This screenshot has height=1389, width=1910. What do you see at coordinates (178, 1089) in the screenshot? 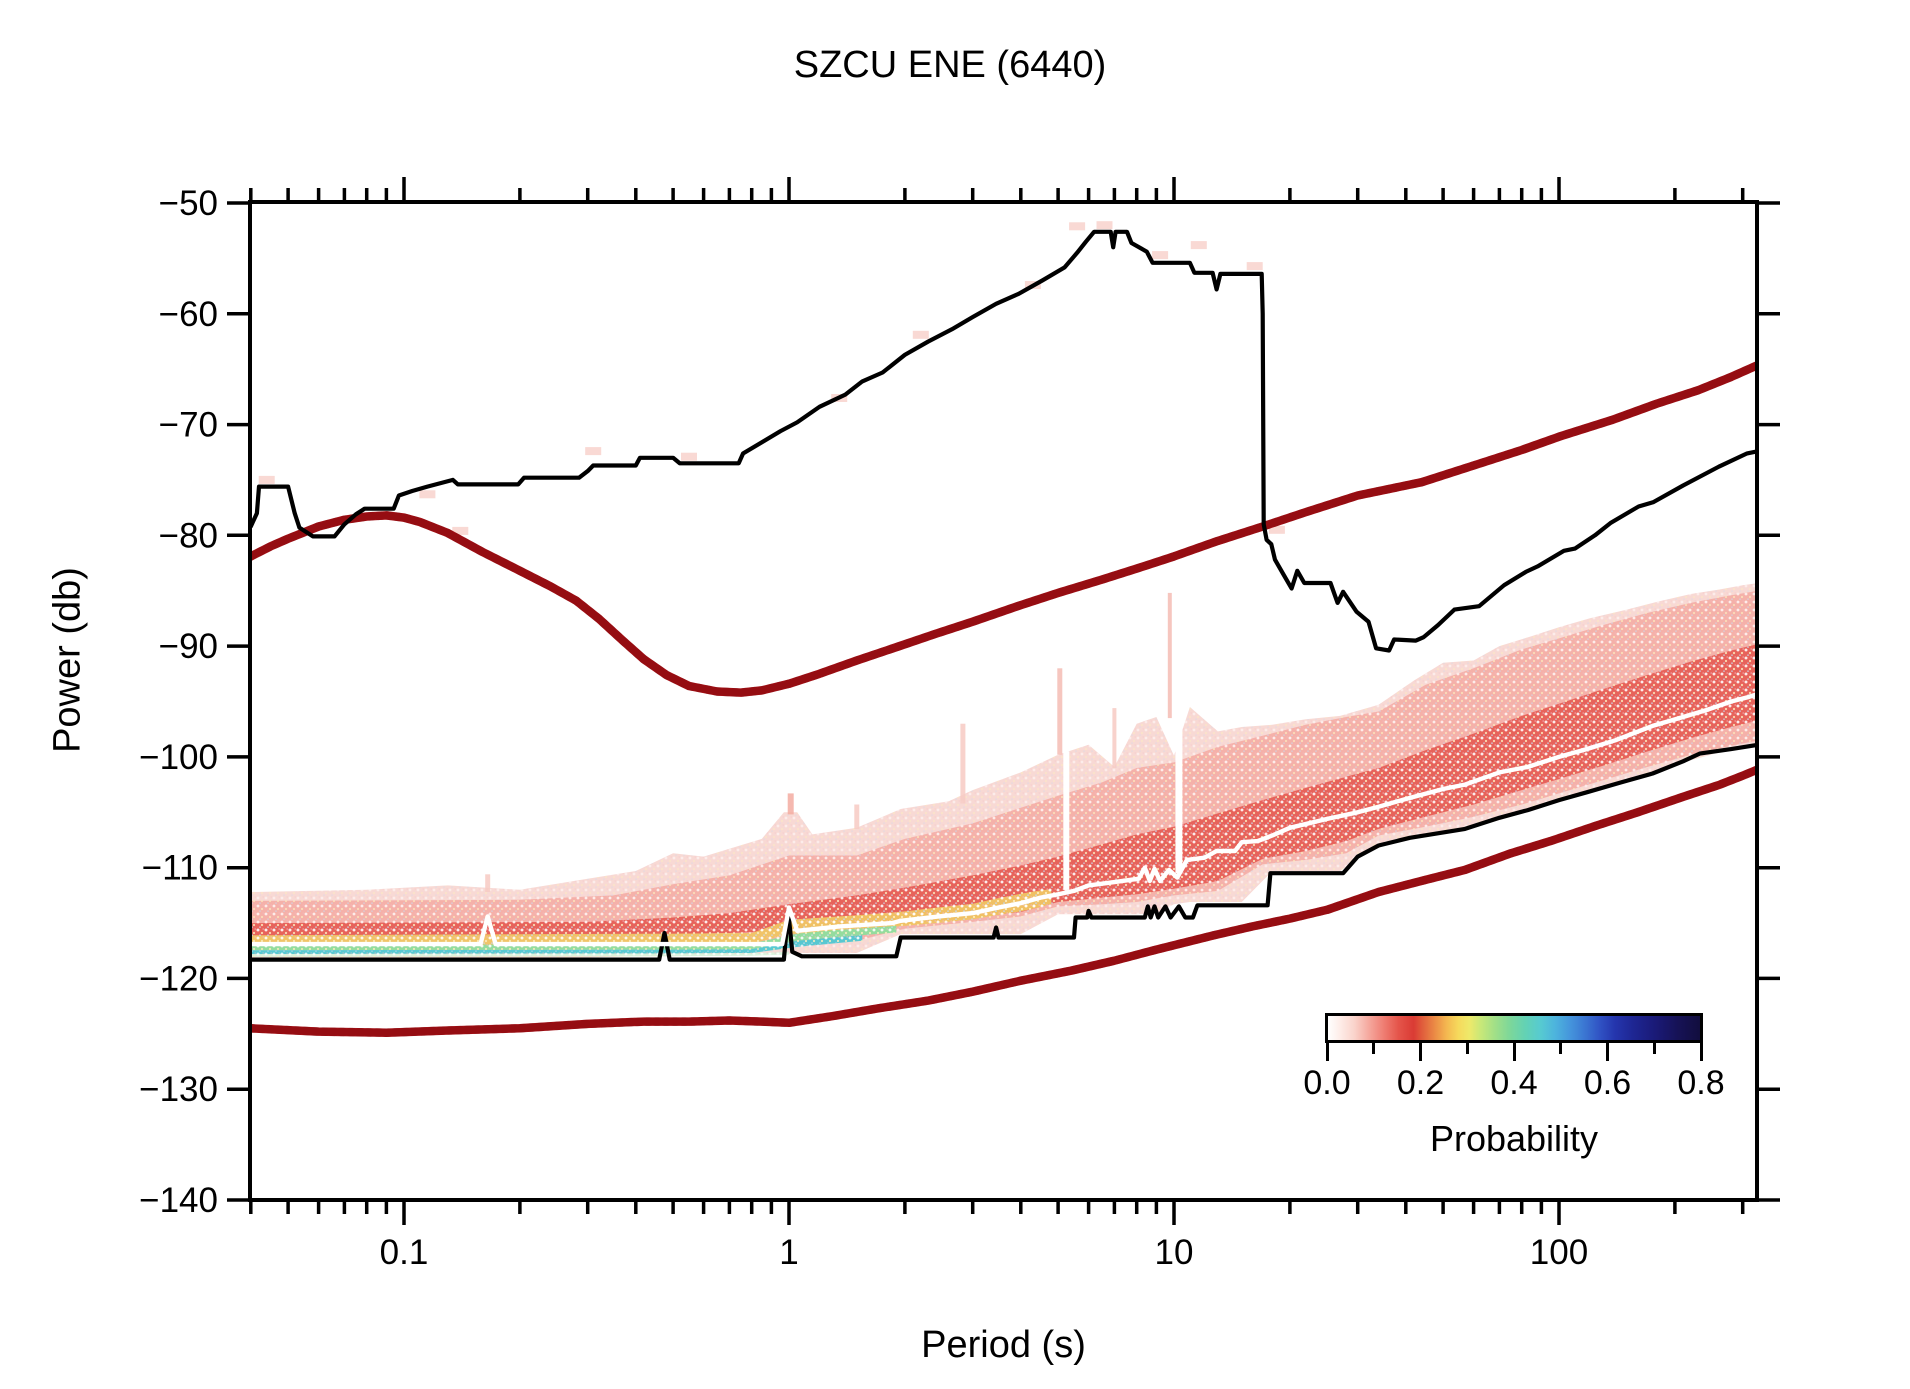
I see `y-tick-label: −130` at bounding box center [178, 1089].